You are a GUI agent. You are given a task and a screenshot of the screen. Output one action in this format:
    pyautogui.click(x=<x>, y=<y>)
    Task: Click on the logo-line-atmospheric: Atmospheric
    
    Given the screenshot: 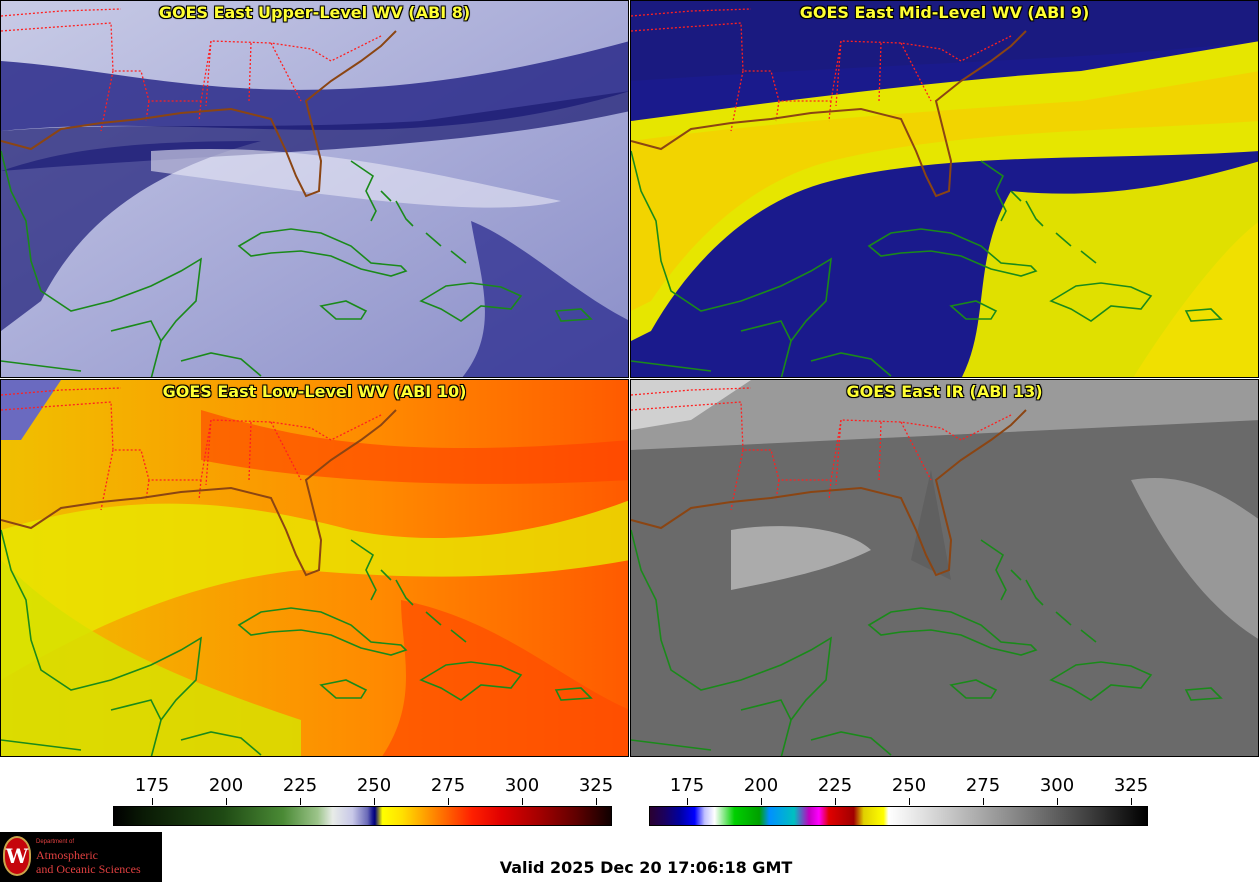 What is the action you would take?
    pyautogui.click(x=67, y=855)
    